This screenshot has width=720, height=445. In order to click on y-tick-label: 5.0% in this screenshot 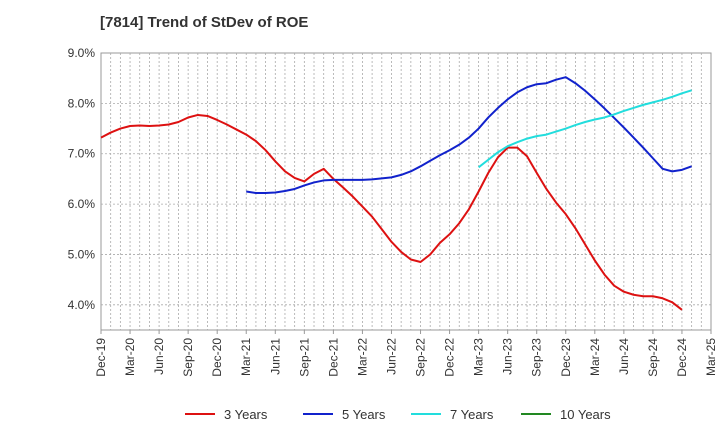, I will do `click(82, 254)`.